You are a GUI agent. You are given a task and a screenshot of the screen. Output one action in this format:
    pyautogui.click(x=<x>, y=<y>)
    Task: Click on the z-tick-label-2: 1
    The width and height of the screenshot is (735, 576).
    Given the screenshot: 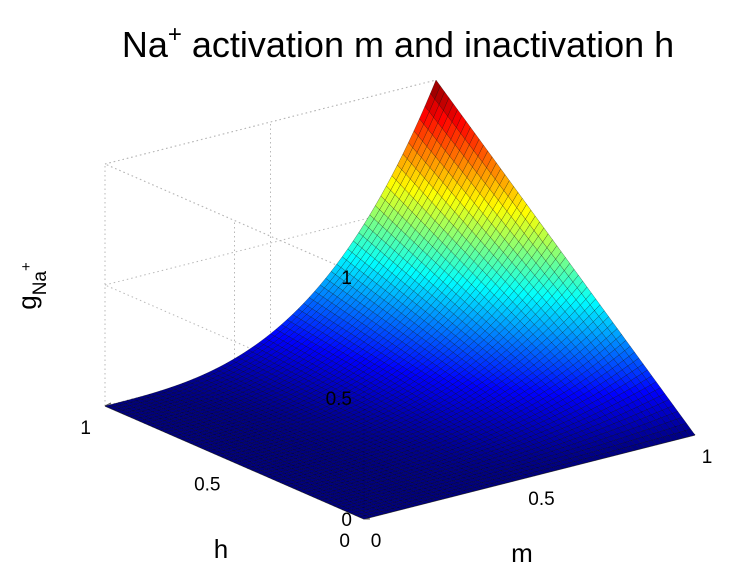 What is the action you would take?
    pyautogui.click(x=346, y=278)
    